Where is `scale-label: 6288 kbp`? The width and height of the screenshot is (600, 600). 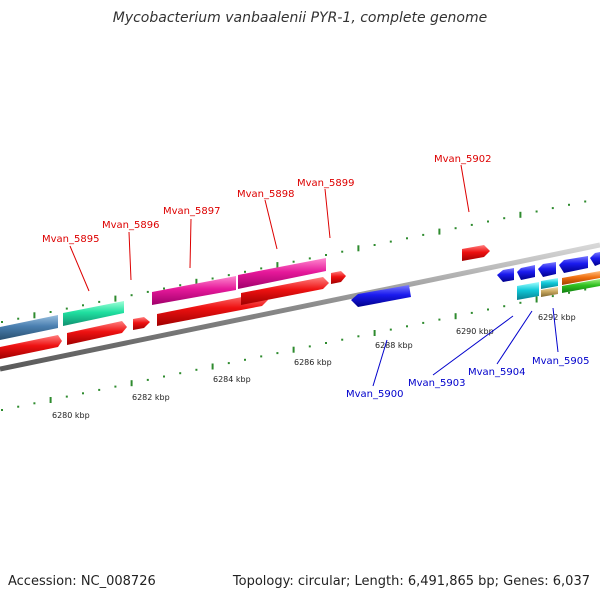
scale-label: 6288 kbp is located at coordinates (394, 345).